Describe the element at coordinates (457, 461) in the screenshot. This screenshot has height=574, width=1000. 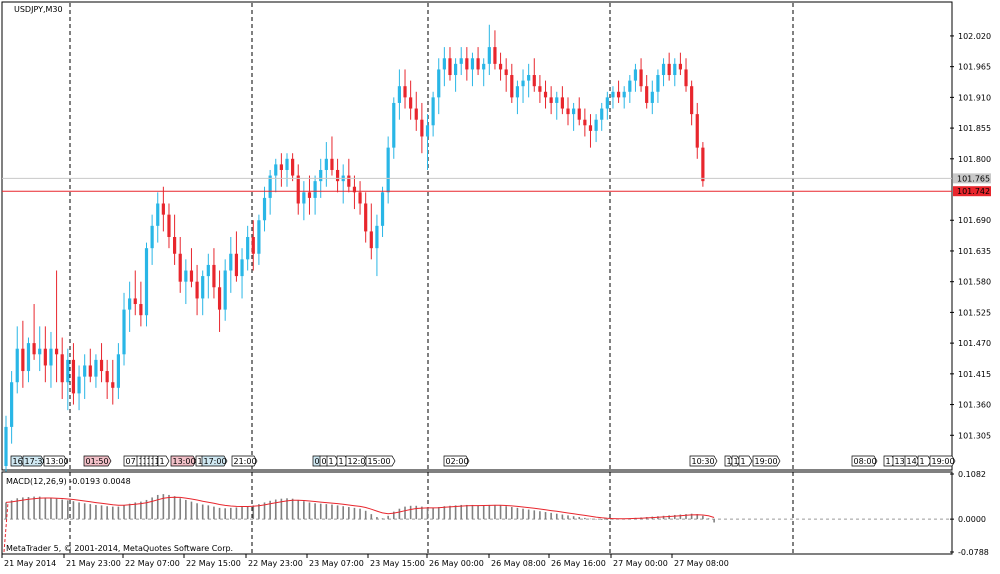
I see `event-marker-label: 02:00` at that location.